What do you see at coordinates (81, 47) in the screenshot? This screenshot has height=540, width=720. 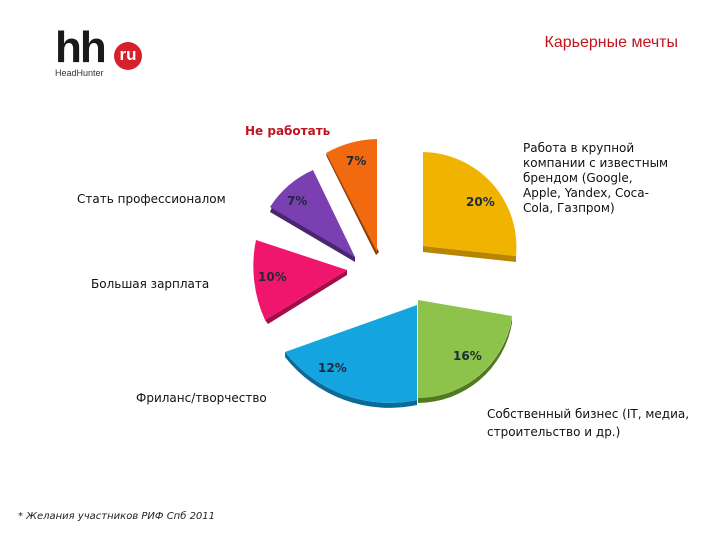 I see `logo-hh-text: hh` at bounding box center [81, 47].